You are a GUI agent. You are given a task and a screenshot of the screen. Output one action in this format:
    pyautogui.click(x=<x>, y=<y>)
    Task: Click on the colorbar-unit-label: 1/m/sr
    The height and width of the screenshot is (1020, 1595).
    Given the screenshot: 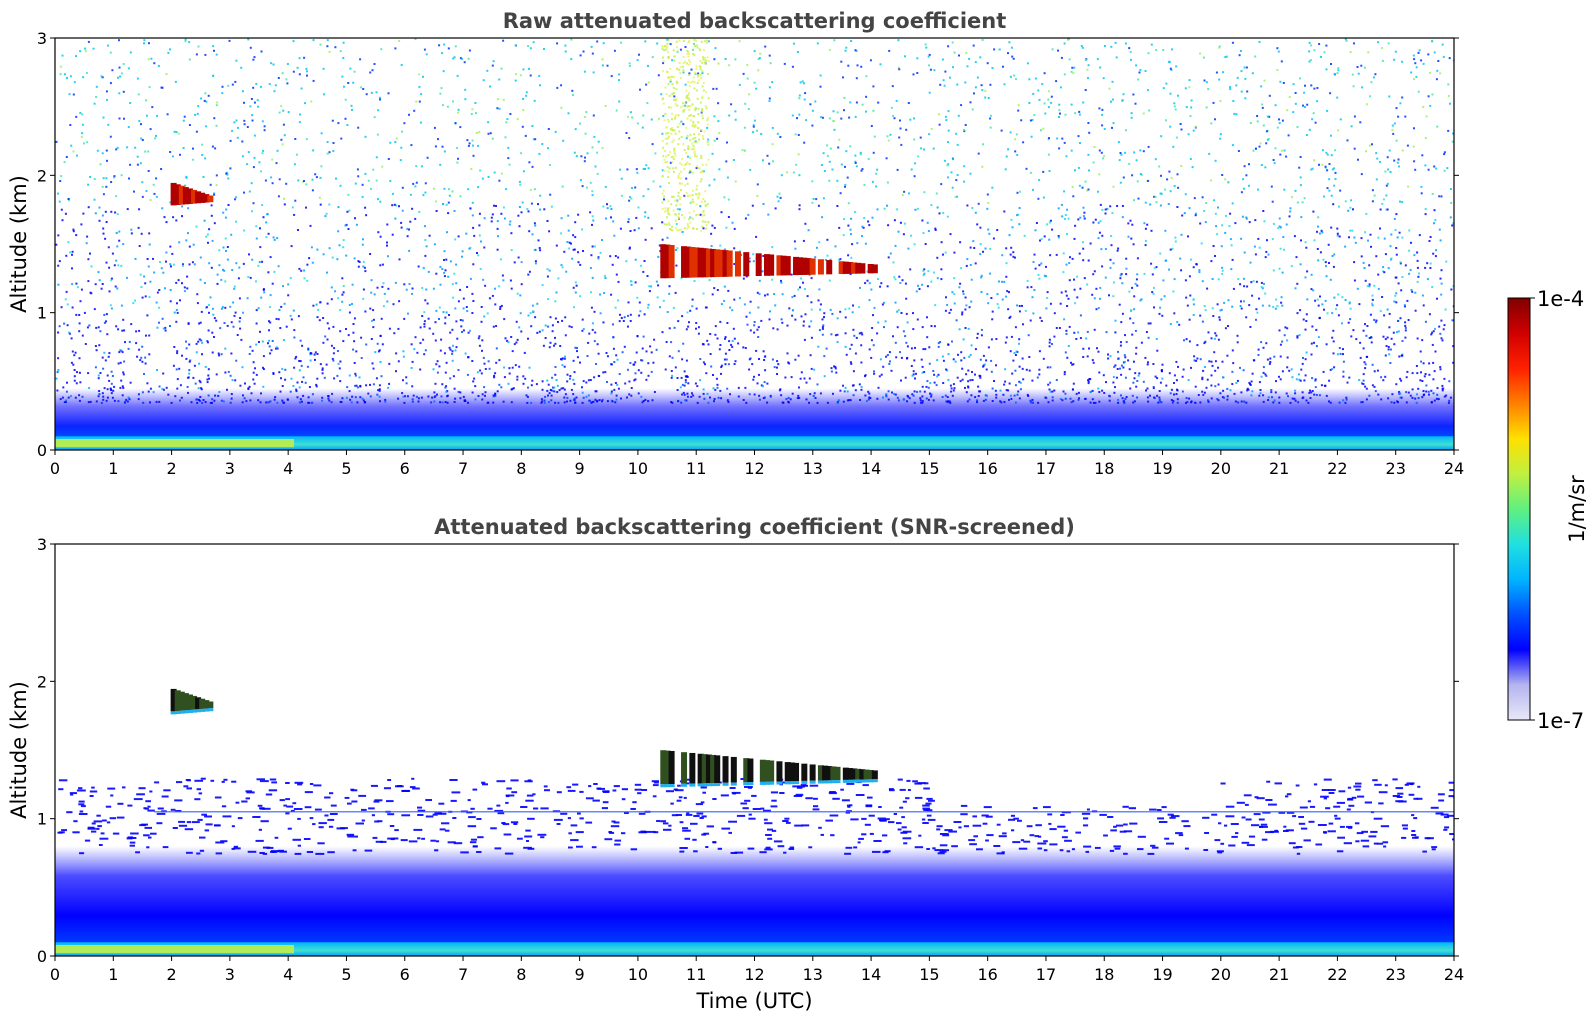 What is the action you would take?
    pyautogui.click(x=1577, y=509)
    